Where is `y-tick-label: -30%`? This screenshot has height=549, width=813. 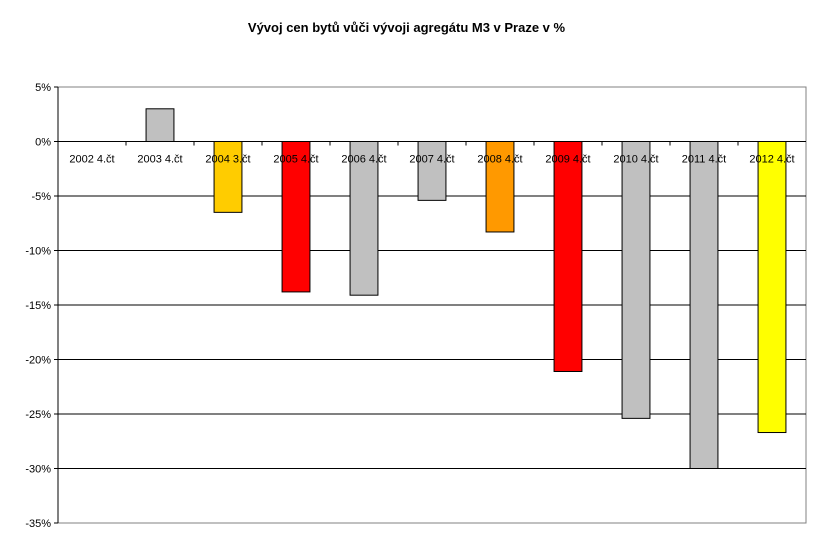
y-tick-label: -30% is located at coordinates (38, 470).